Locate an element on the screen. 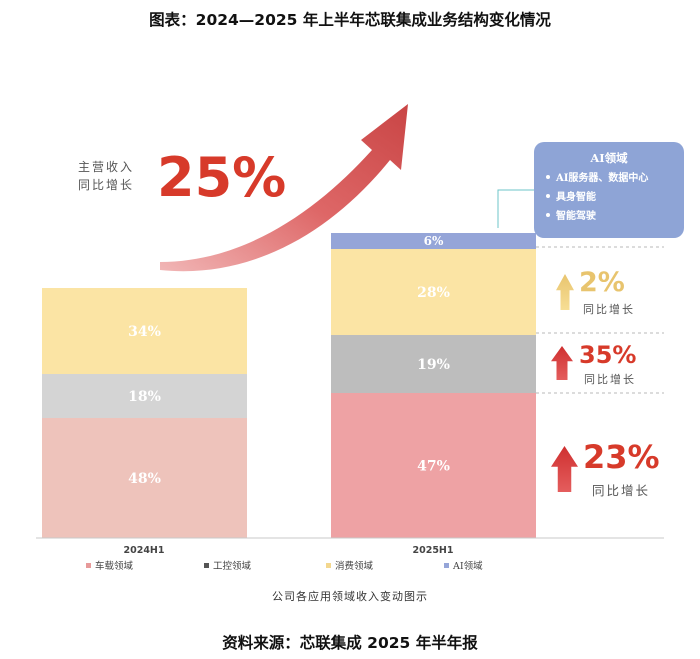  source-note: 资料来源：芯联集成 2025 年半年报 is located at coordinates (350, 643).